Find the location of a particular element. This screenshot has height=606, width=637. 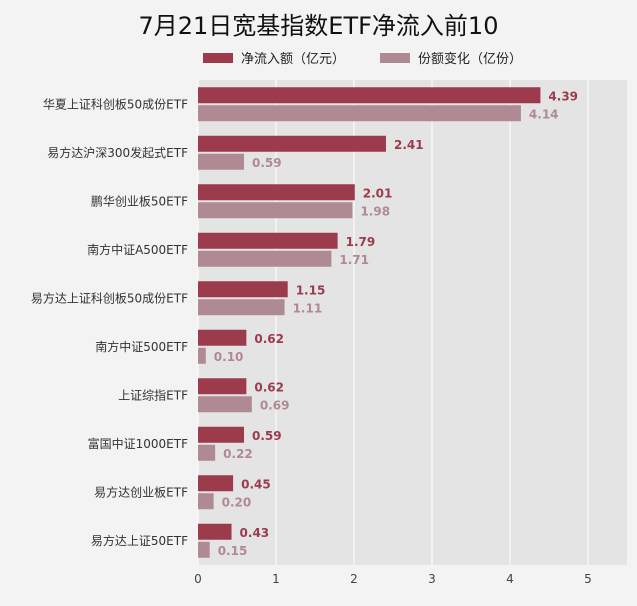

data-label-share-change: 1.11 is located at coordinates (308, 308).